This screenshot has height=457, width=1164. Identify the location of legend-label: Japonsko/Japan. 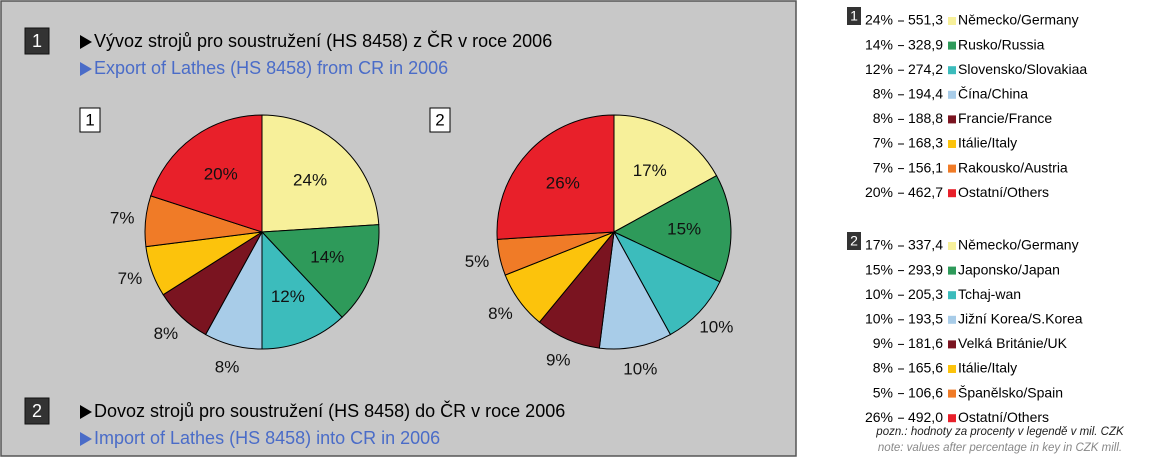
(1009, 269).